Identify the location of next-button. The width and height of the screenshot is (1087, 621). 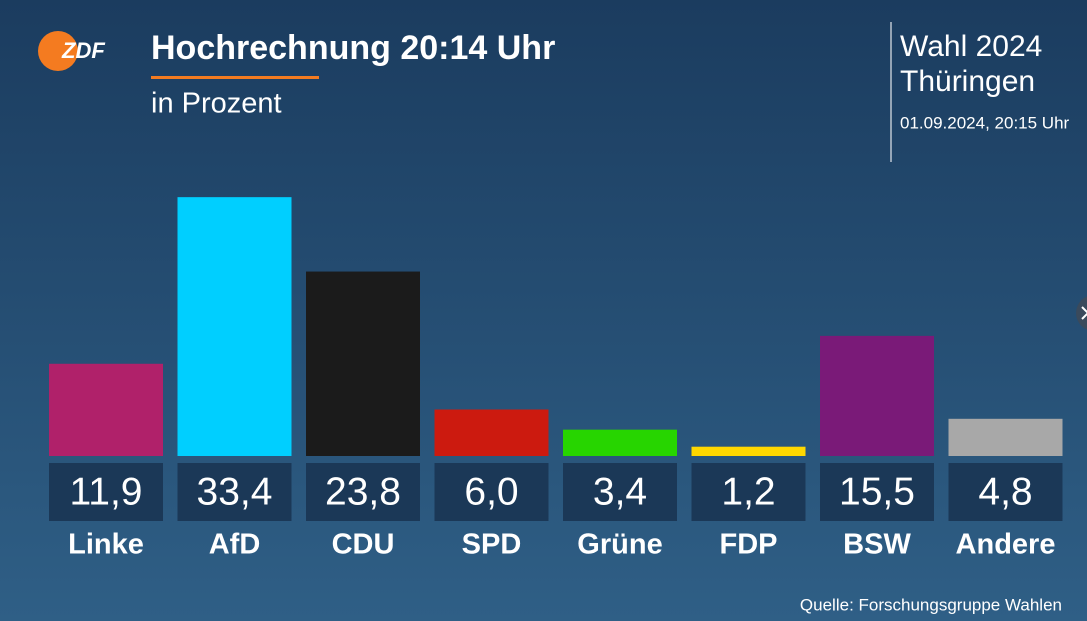
(1081, 313).